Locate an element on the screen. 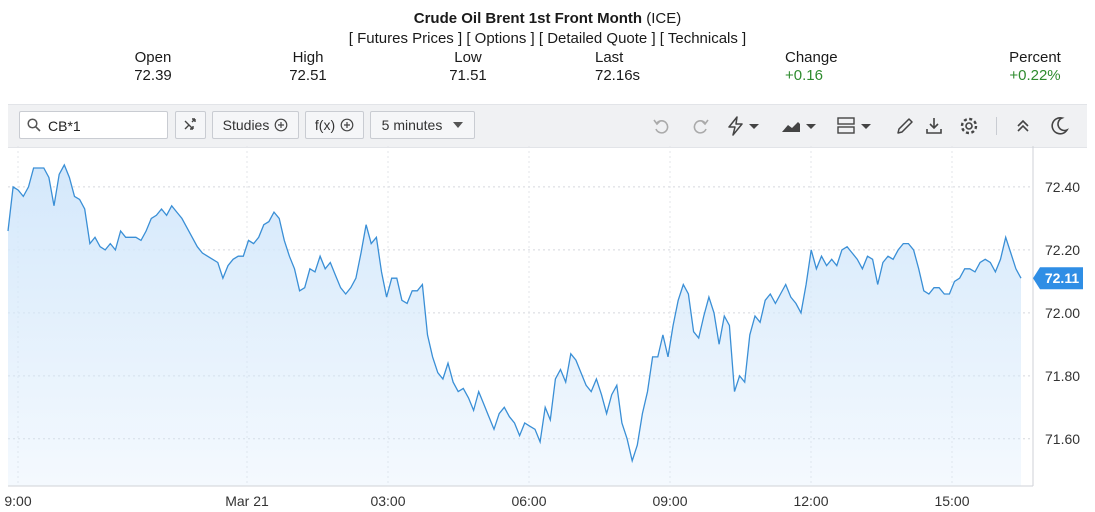 This screenshot has height=512, width=1095. quote-percent: Percent +0.22% is located at coordinates (1035, 67).